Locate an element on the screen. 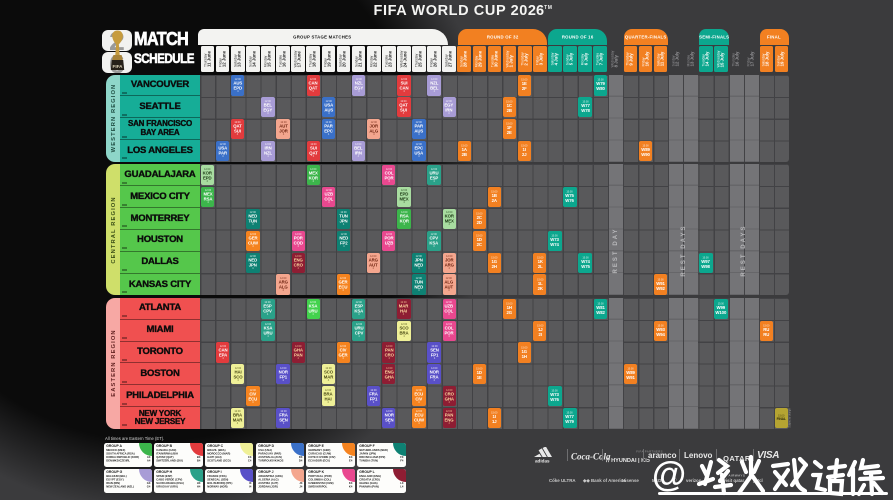 Image resolution: width=893 pixels, height=500 pixels. svg-text: FIFA is located at coordinates (118, 66).